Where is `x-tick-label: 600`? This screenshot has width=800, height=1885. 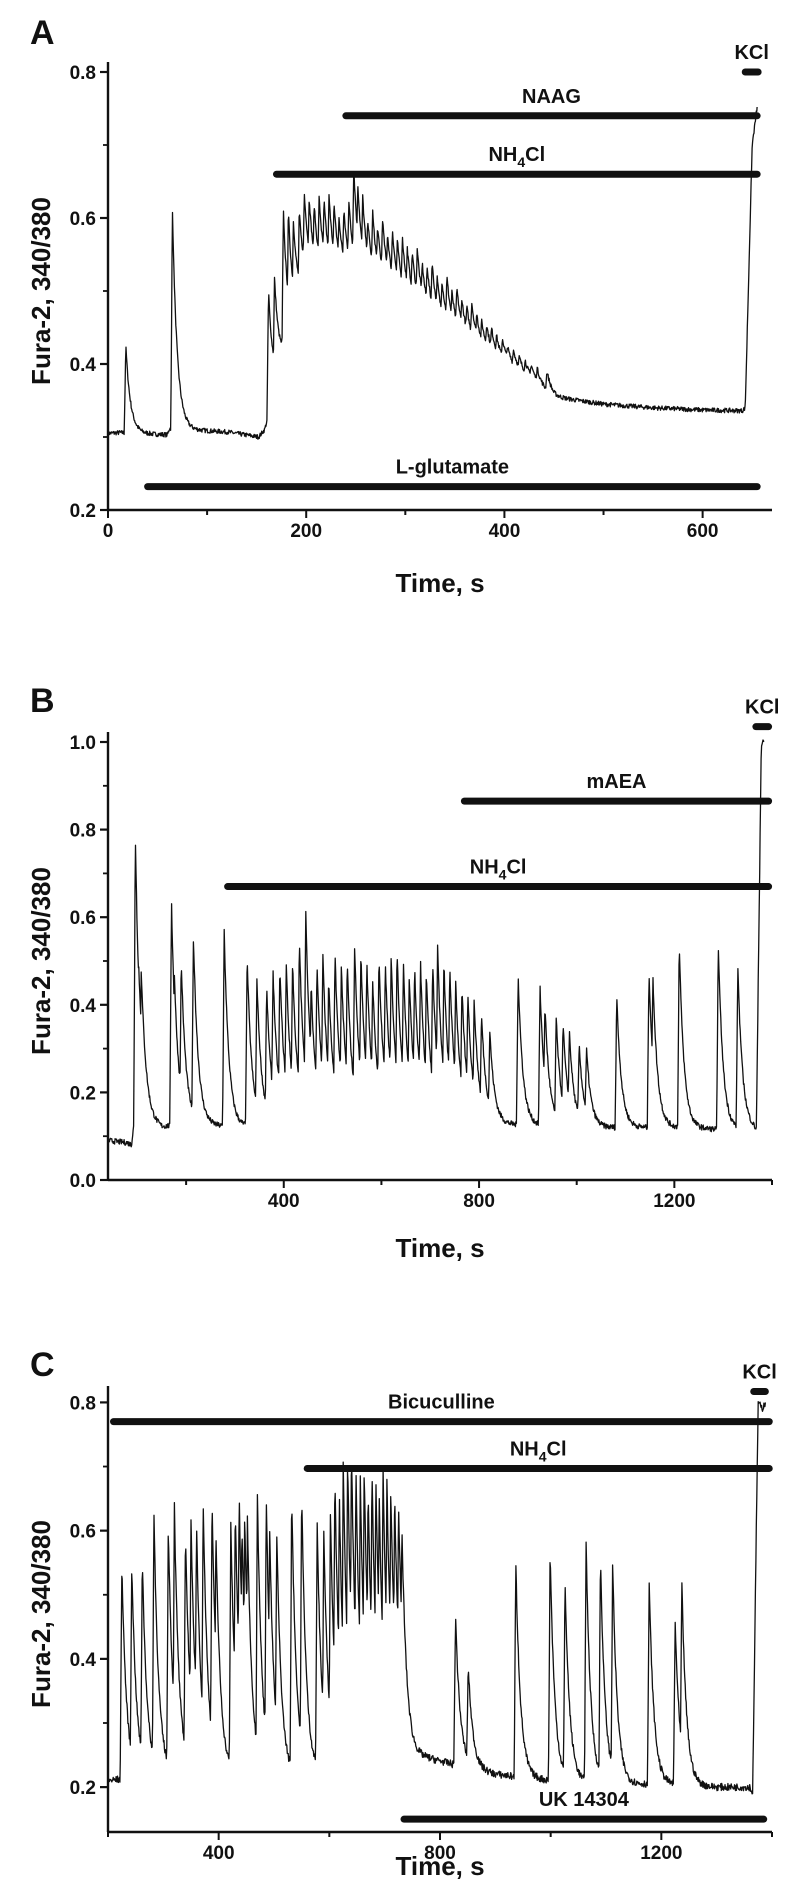
x-tick-label: 600 is located at coordinates (703, 531).